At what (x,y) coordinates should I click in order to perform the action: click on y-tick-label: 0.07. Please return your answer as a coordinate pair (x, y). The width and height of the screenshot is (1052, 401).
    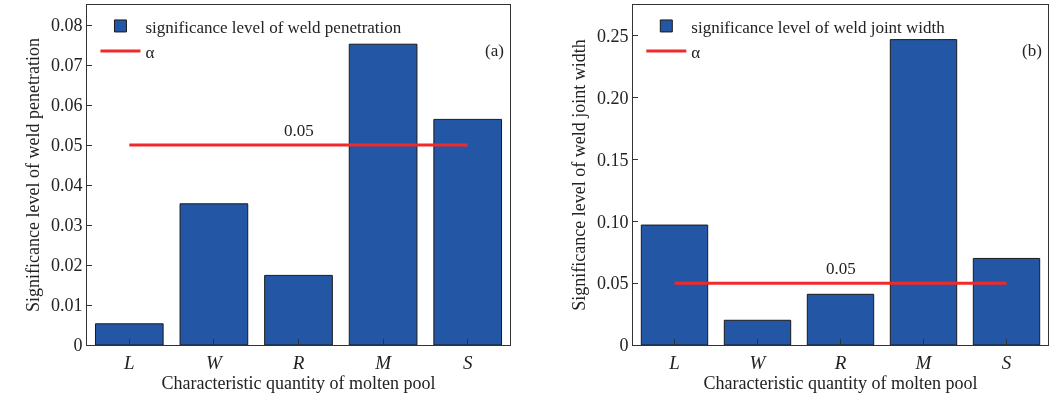
    Looking at the image, I should click on (66, 65).